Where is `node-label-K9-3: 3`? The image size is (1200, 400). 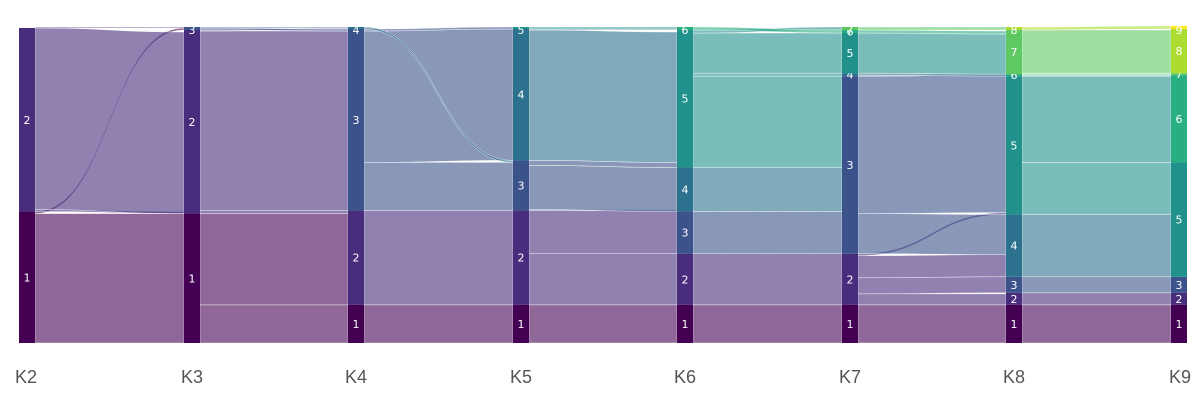
node-label-K9-3: 3 is located at coordinates (1179, 285).